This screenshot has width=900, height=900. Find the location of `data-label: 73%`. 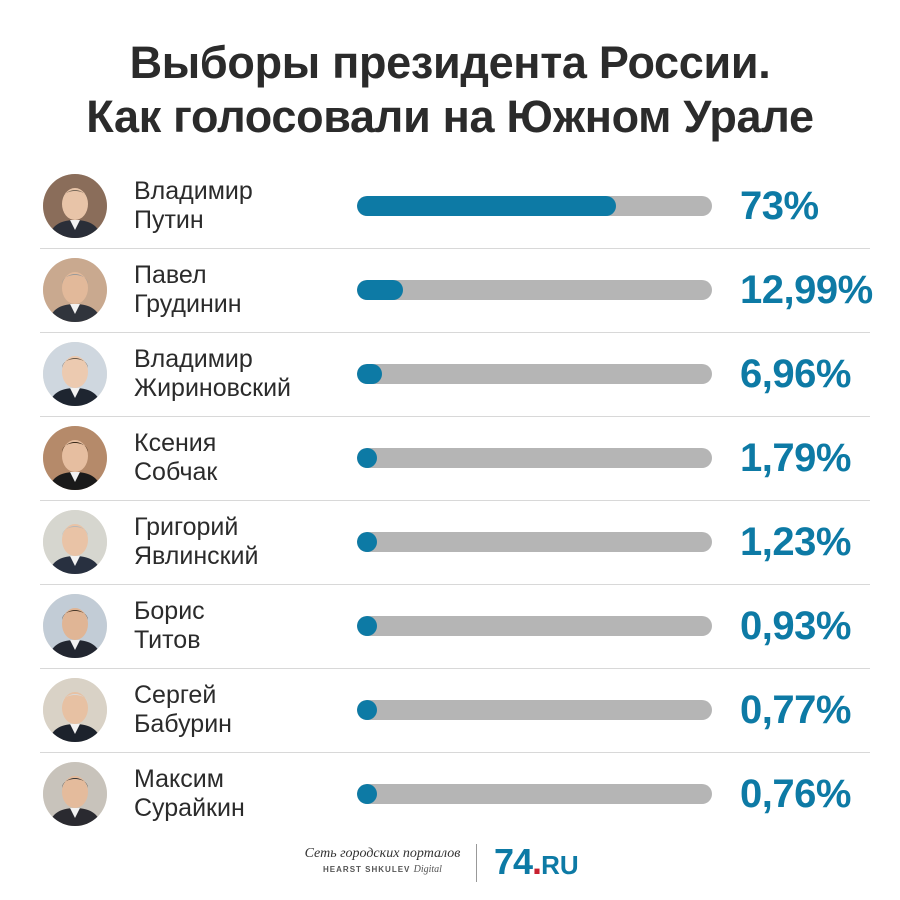

data-label: 73% is located at coordinates (779, 206).